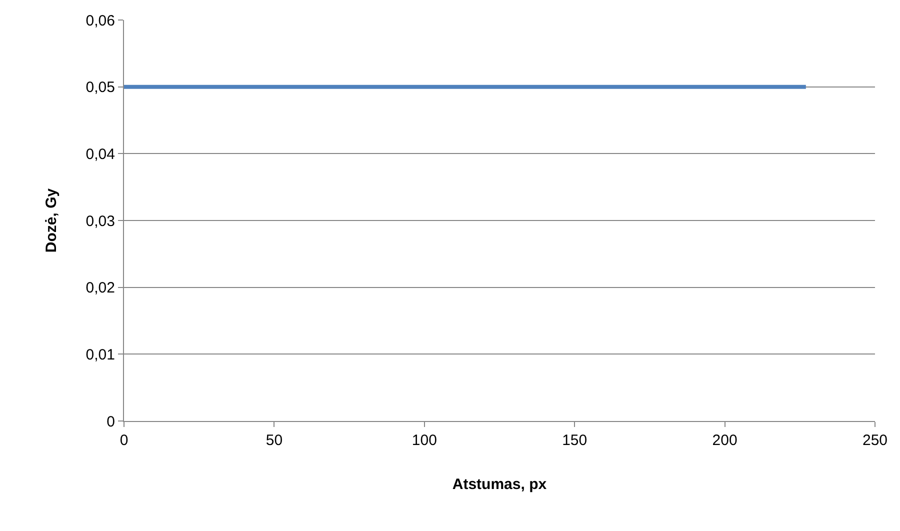  I want to click on y-tick-label: 0,02, so click(100, 288).